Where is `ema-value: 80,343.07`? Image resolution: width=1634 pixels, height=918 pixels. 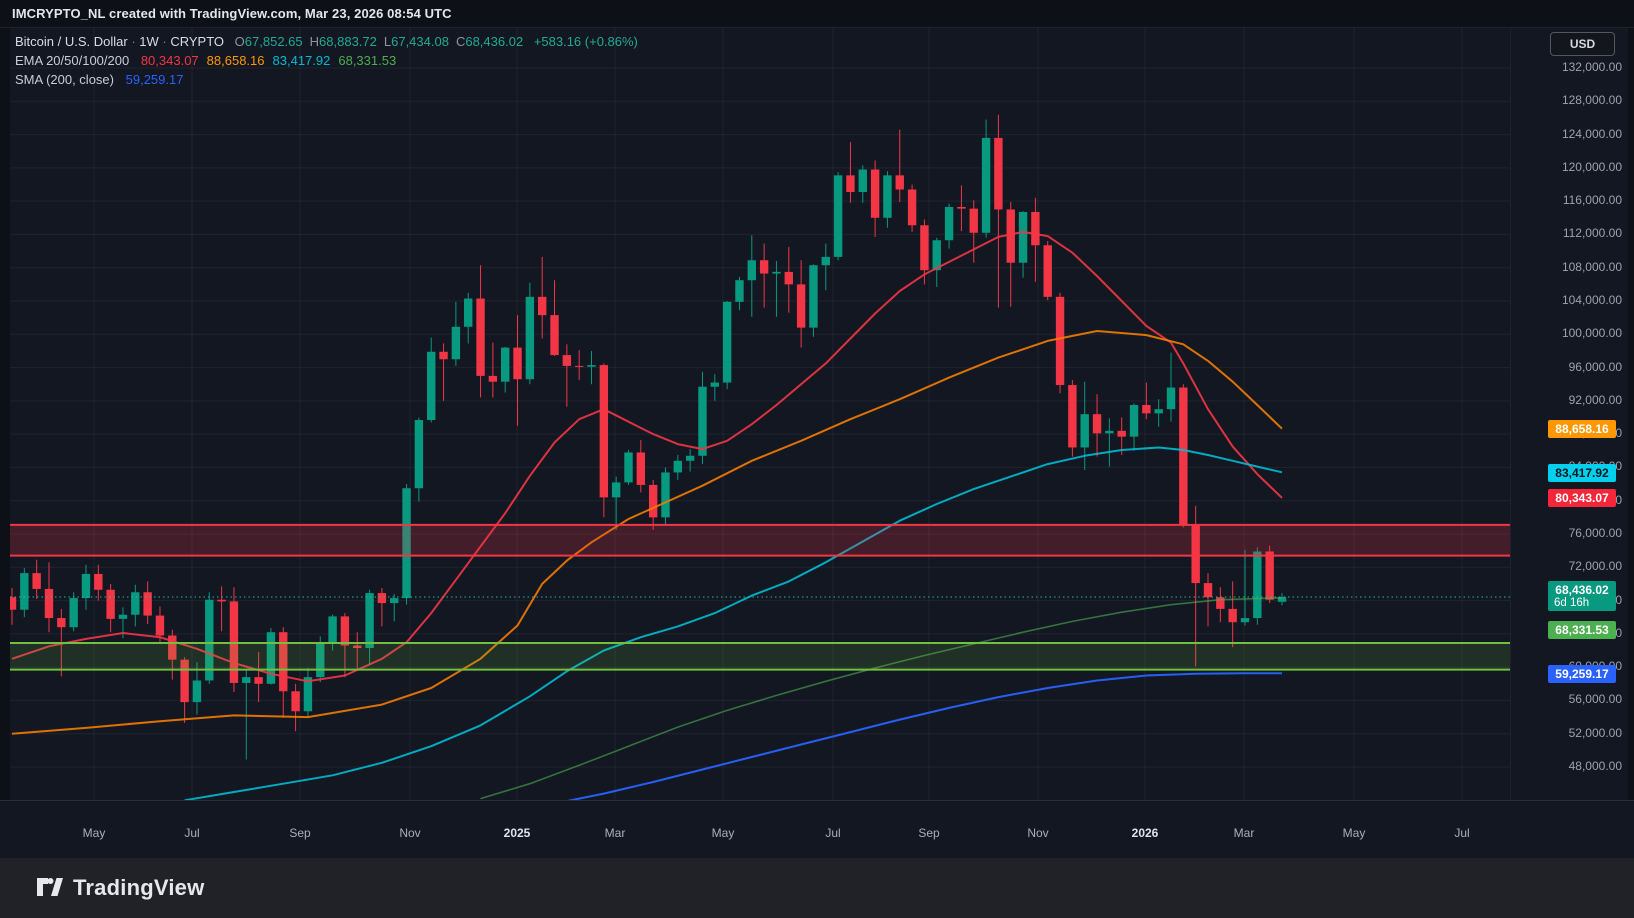 ema-value: 80,343.07 is located at coordinates (169, 60).